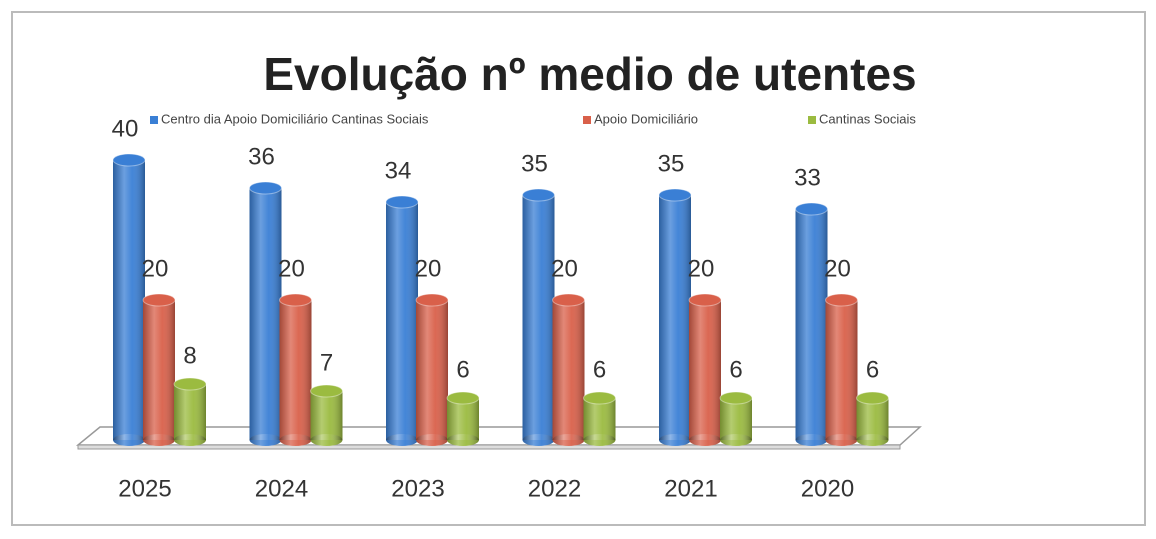 The width and height of the screenshot is (1156, 539). What do you see at coordinates (189, 355) in the screenshot?
I see `data-label: 8` at bounding box center [189, 355].